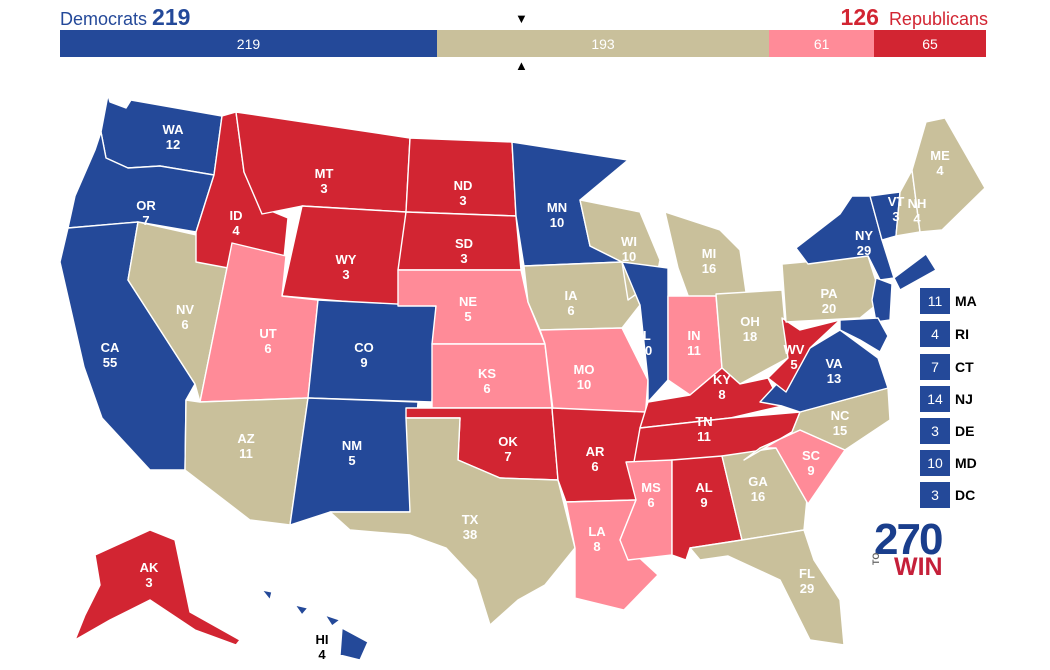 Image resolution: width=1050 pixels, height=670 pixels. I want to click on state-label-nd: ND, so click(463, 185).